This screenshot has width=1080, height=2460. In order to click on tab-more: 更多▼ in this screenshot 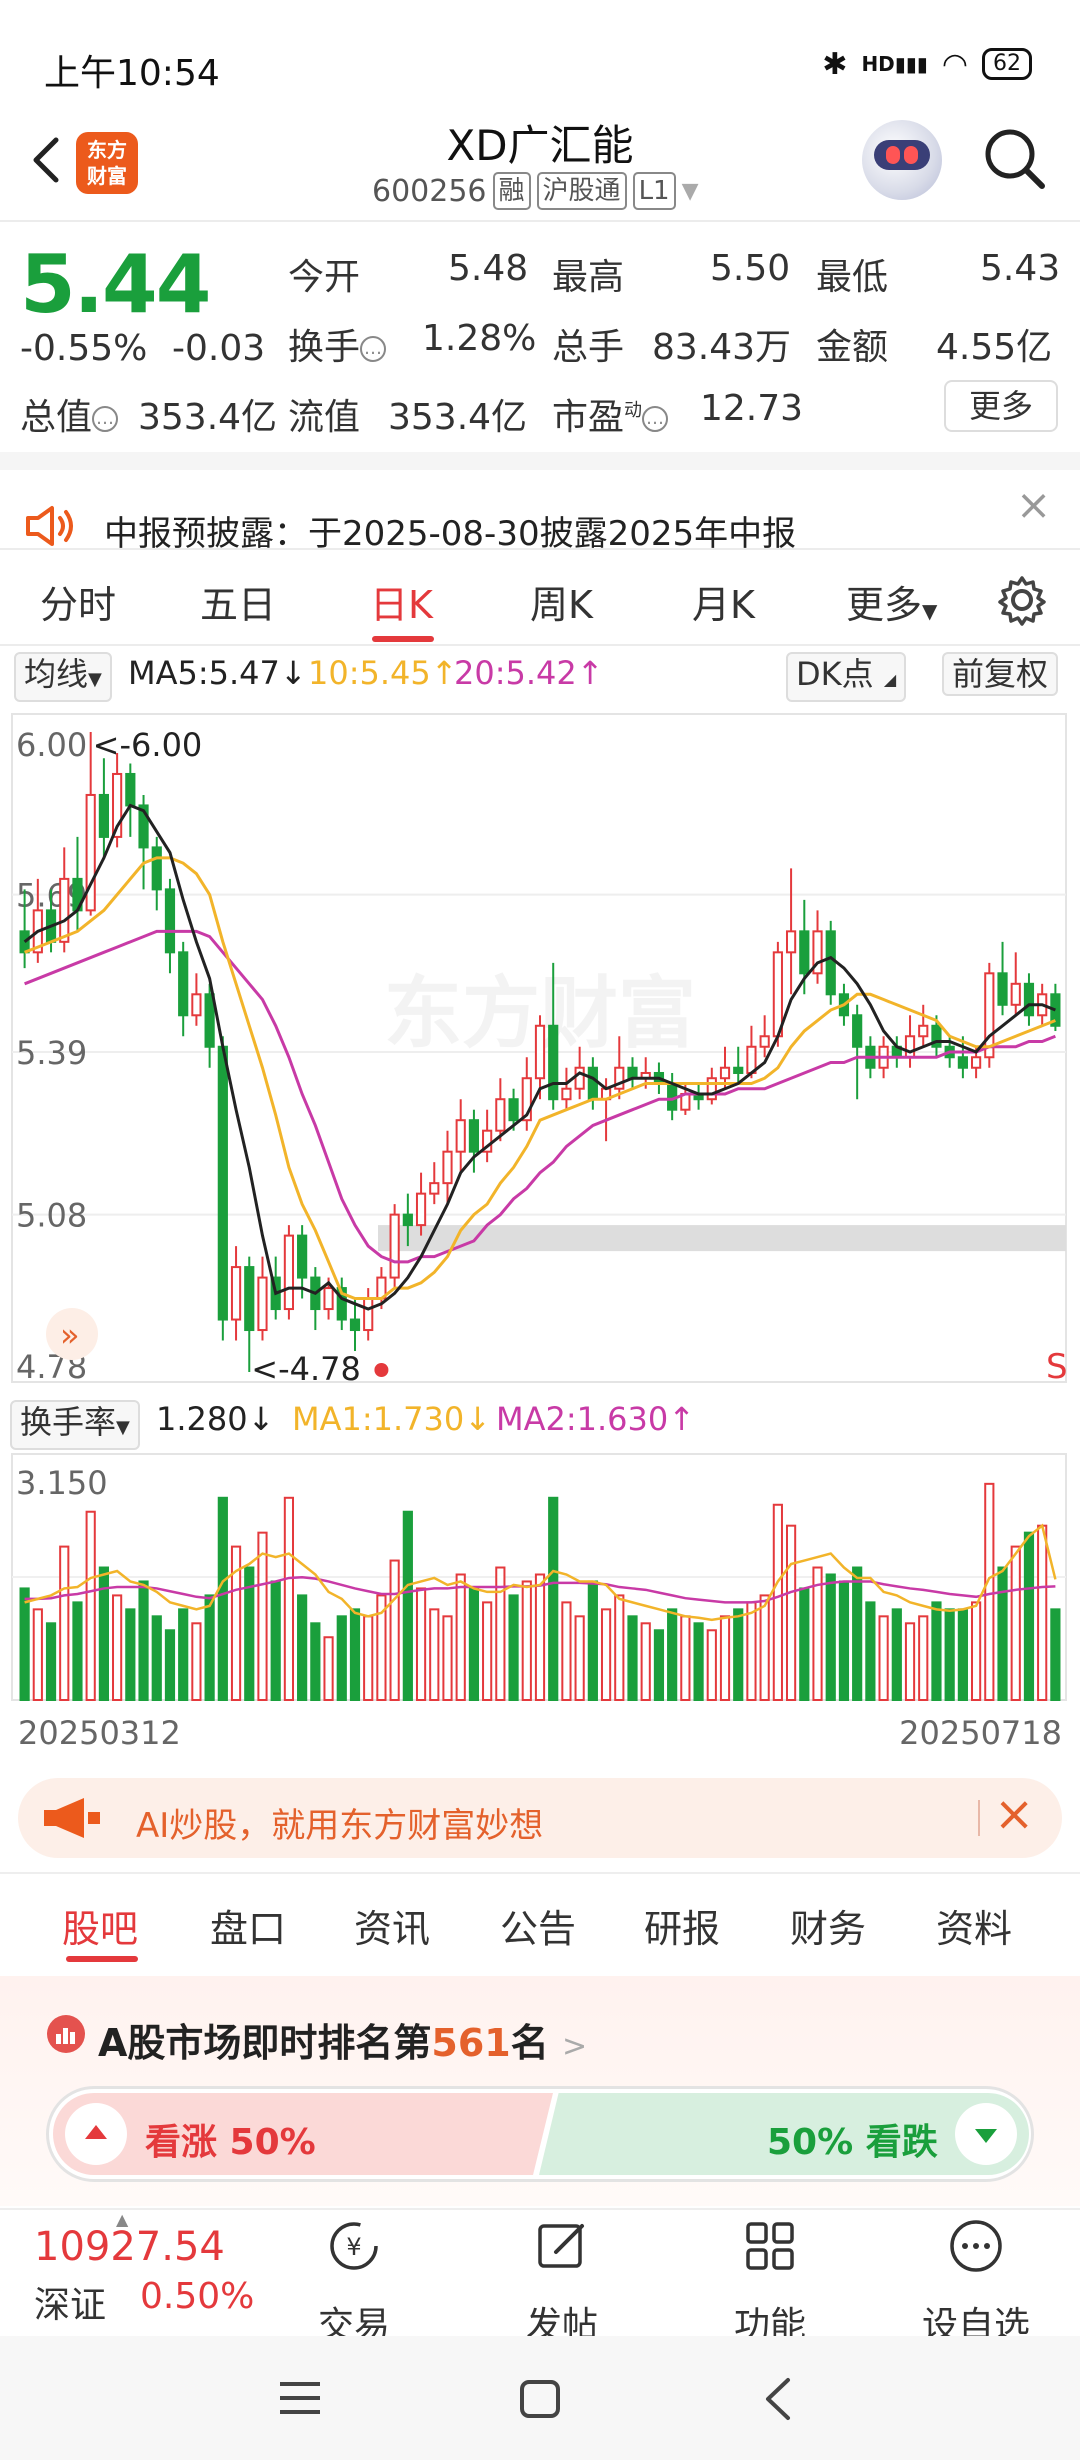, I will do `click(892, 605)`.